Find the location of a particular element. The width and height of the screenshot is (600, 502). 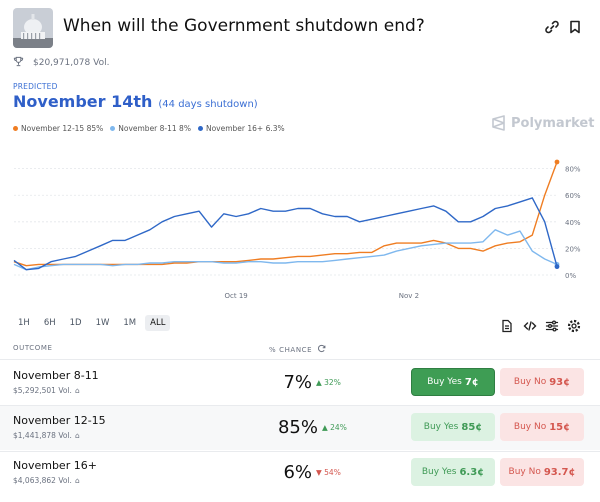

predicted-note: (44 days shutdown) is located at coordinates (208, 104).